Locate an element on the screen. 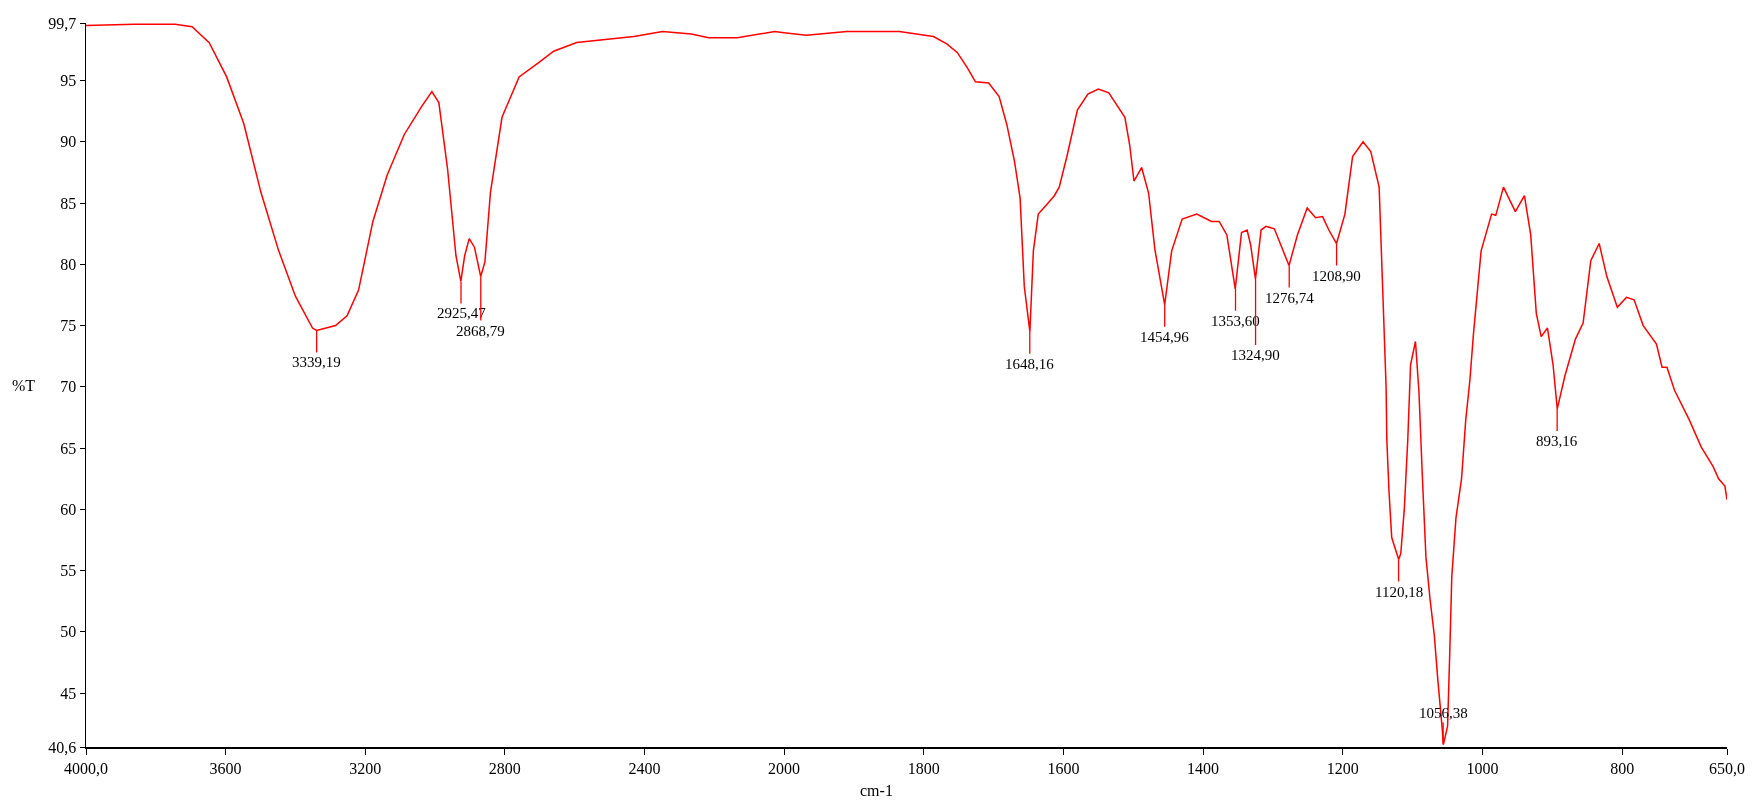  x-tick-label: 1000 is located at coordinates (1482, 768).